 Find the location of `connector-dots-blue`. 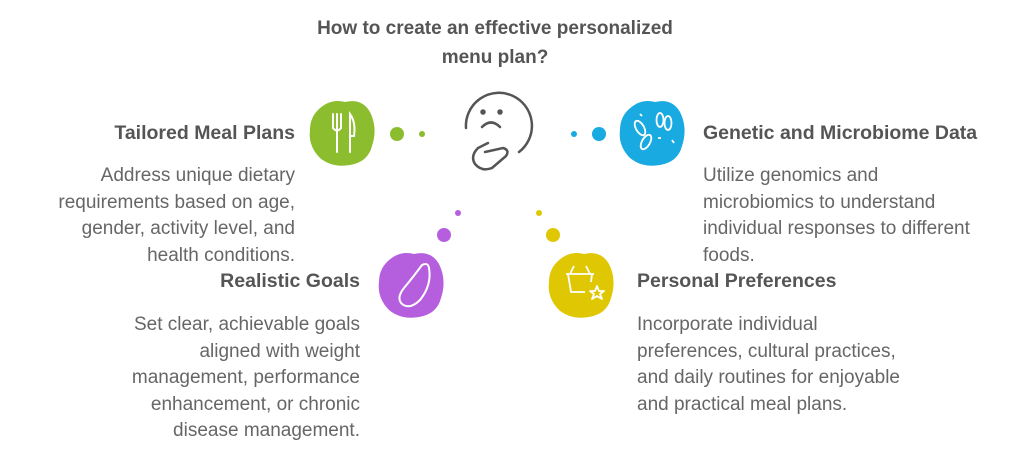

connector-dots-blue is located at coordinates (588, 134).